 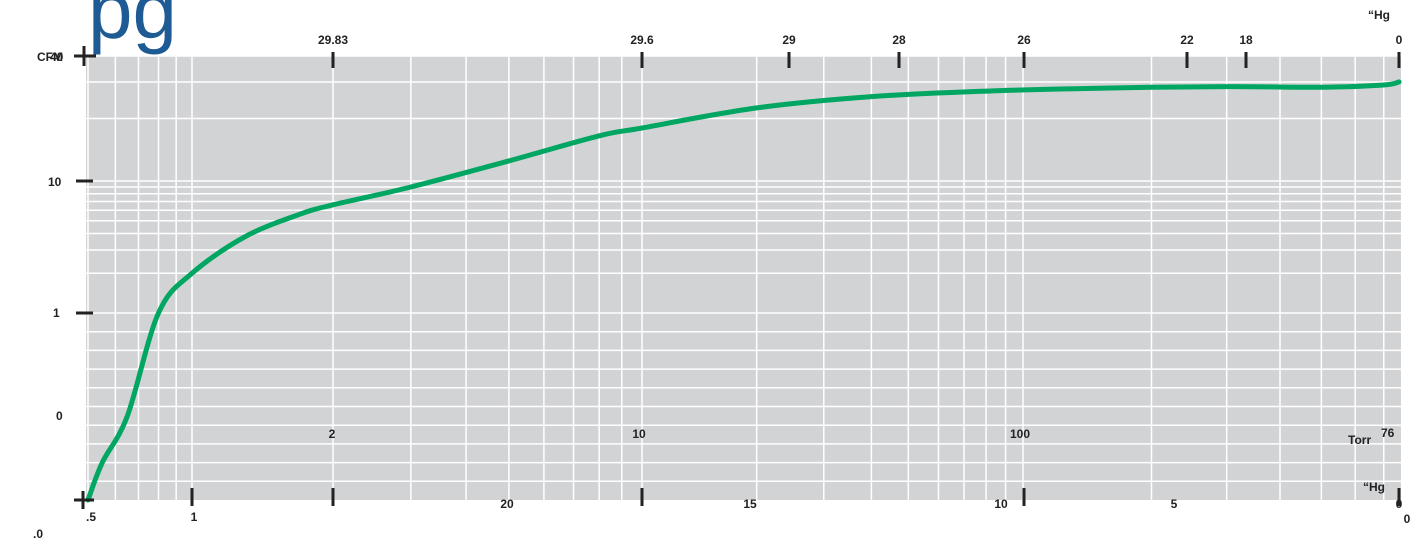 I want to click on left-axis-unit-label: CFM, so click(x=50, y=57).